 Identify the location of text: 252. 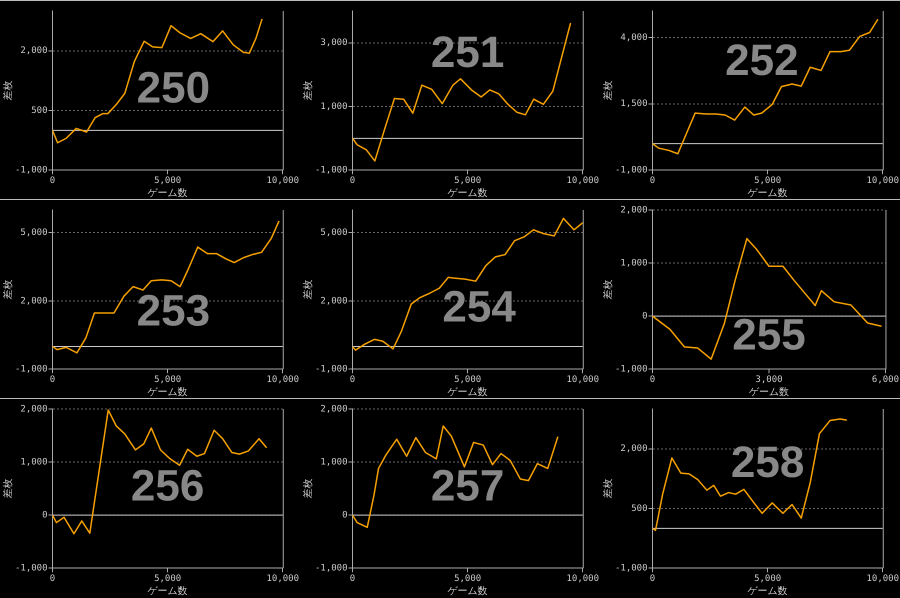
(762, 60).